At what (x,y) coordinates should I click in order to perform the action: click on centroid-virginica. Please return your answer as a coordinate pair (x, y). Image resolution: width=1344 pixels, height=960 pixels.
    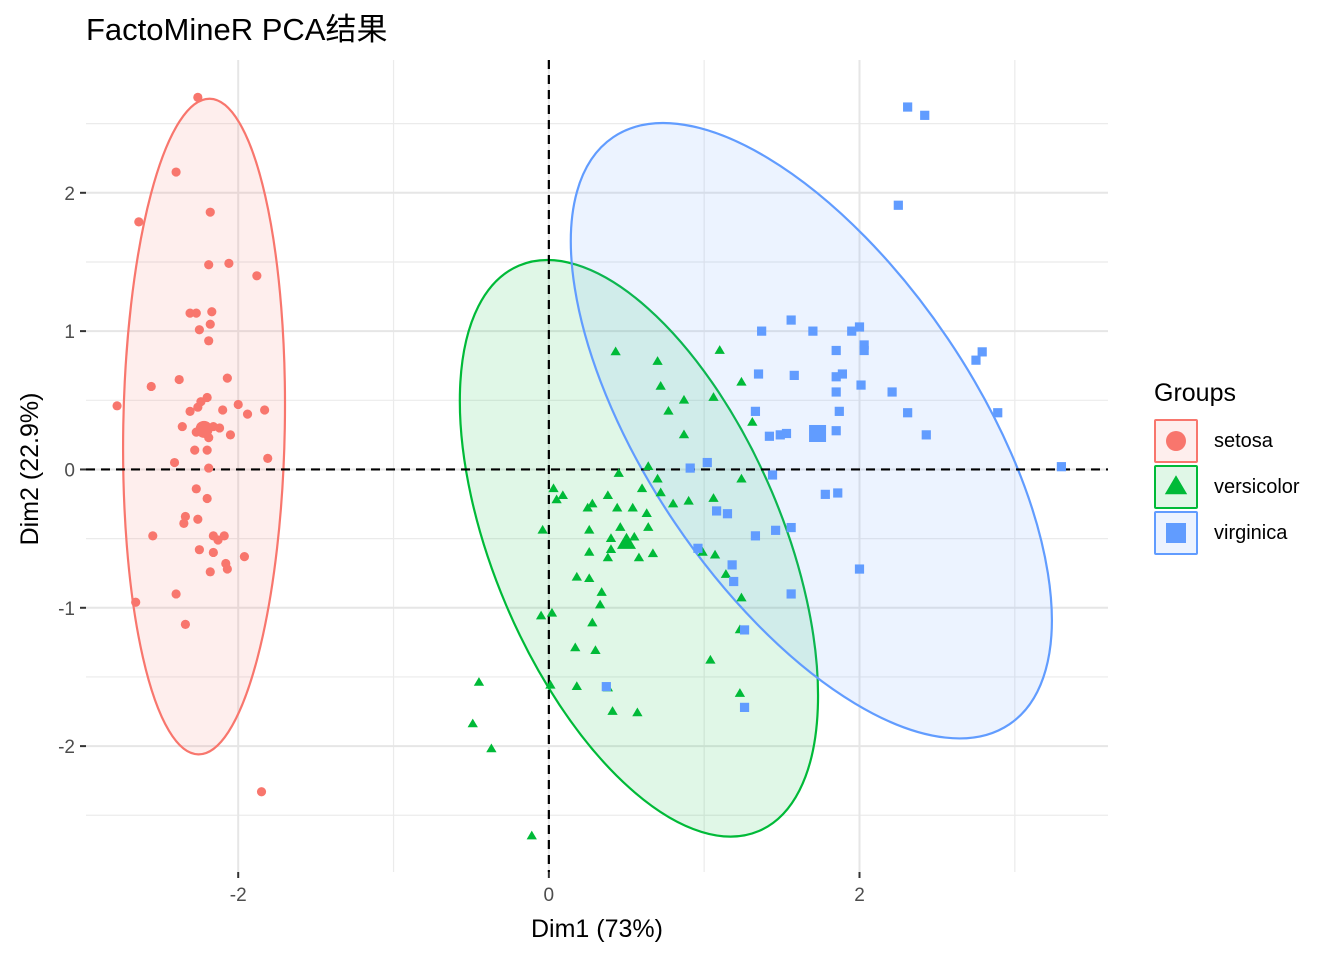
    Looking at the image, I should click on (818, 433).